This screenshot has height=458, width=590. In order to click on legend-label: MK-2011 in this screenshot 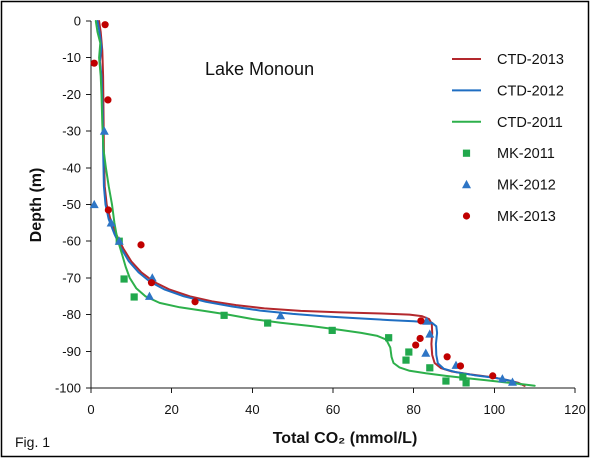, I will do `click(526, 154)`.